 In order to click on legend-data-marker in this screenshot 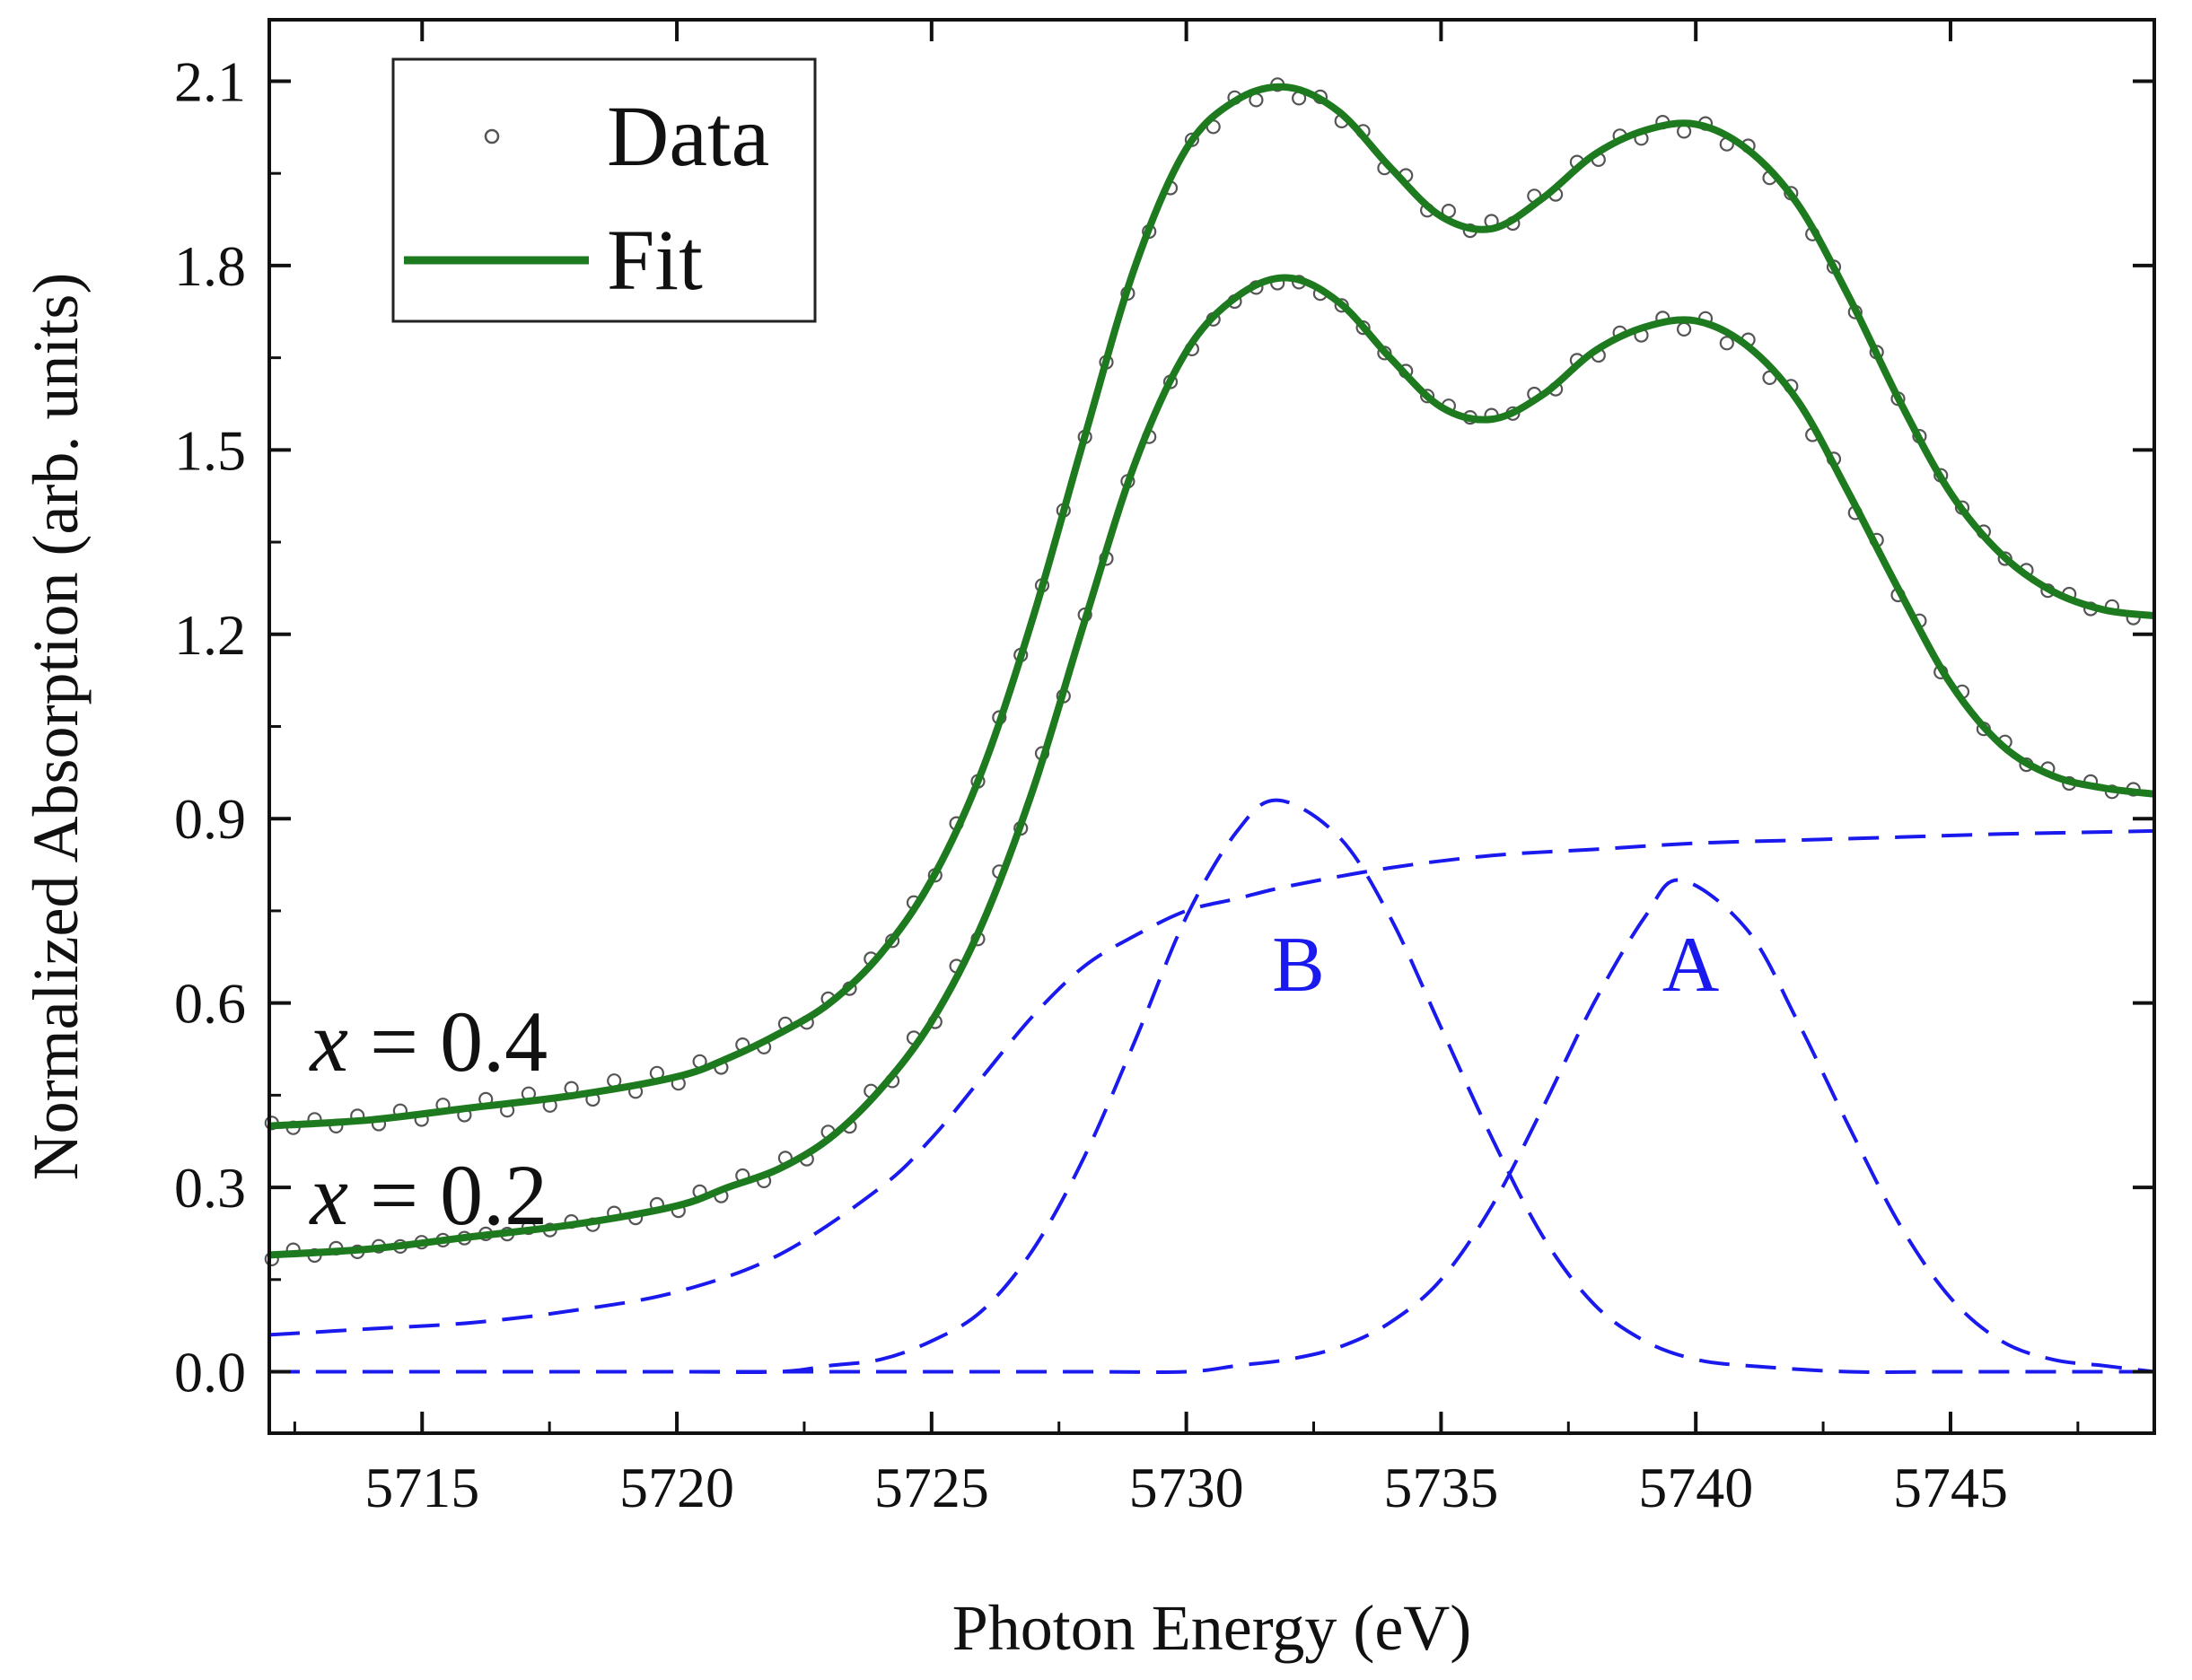, I will do `click(492, 136)`.